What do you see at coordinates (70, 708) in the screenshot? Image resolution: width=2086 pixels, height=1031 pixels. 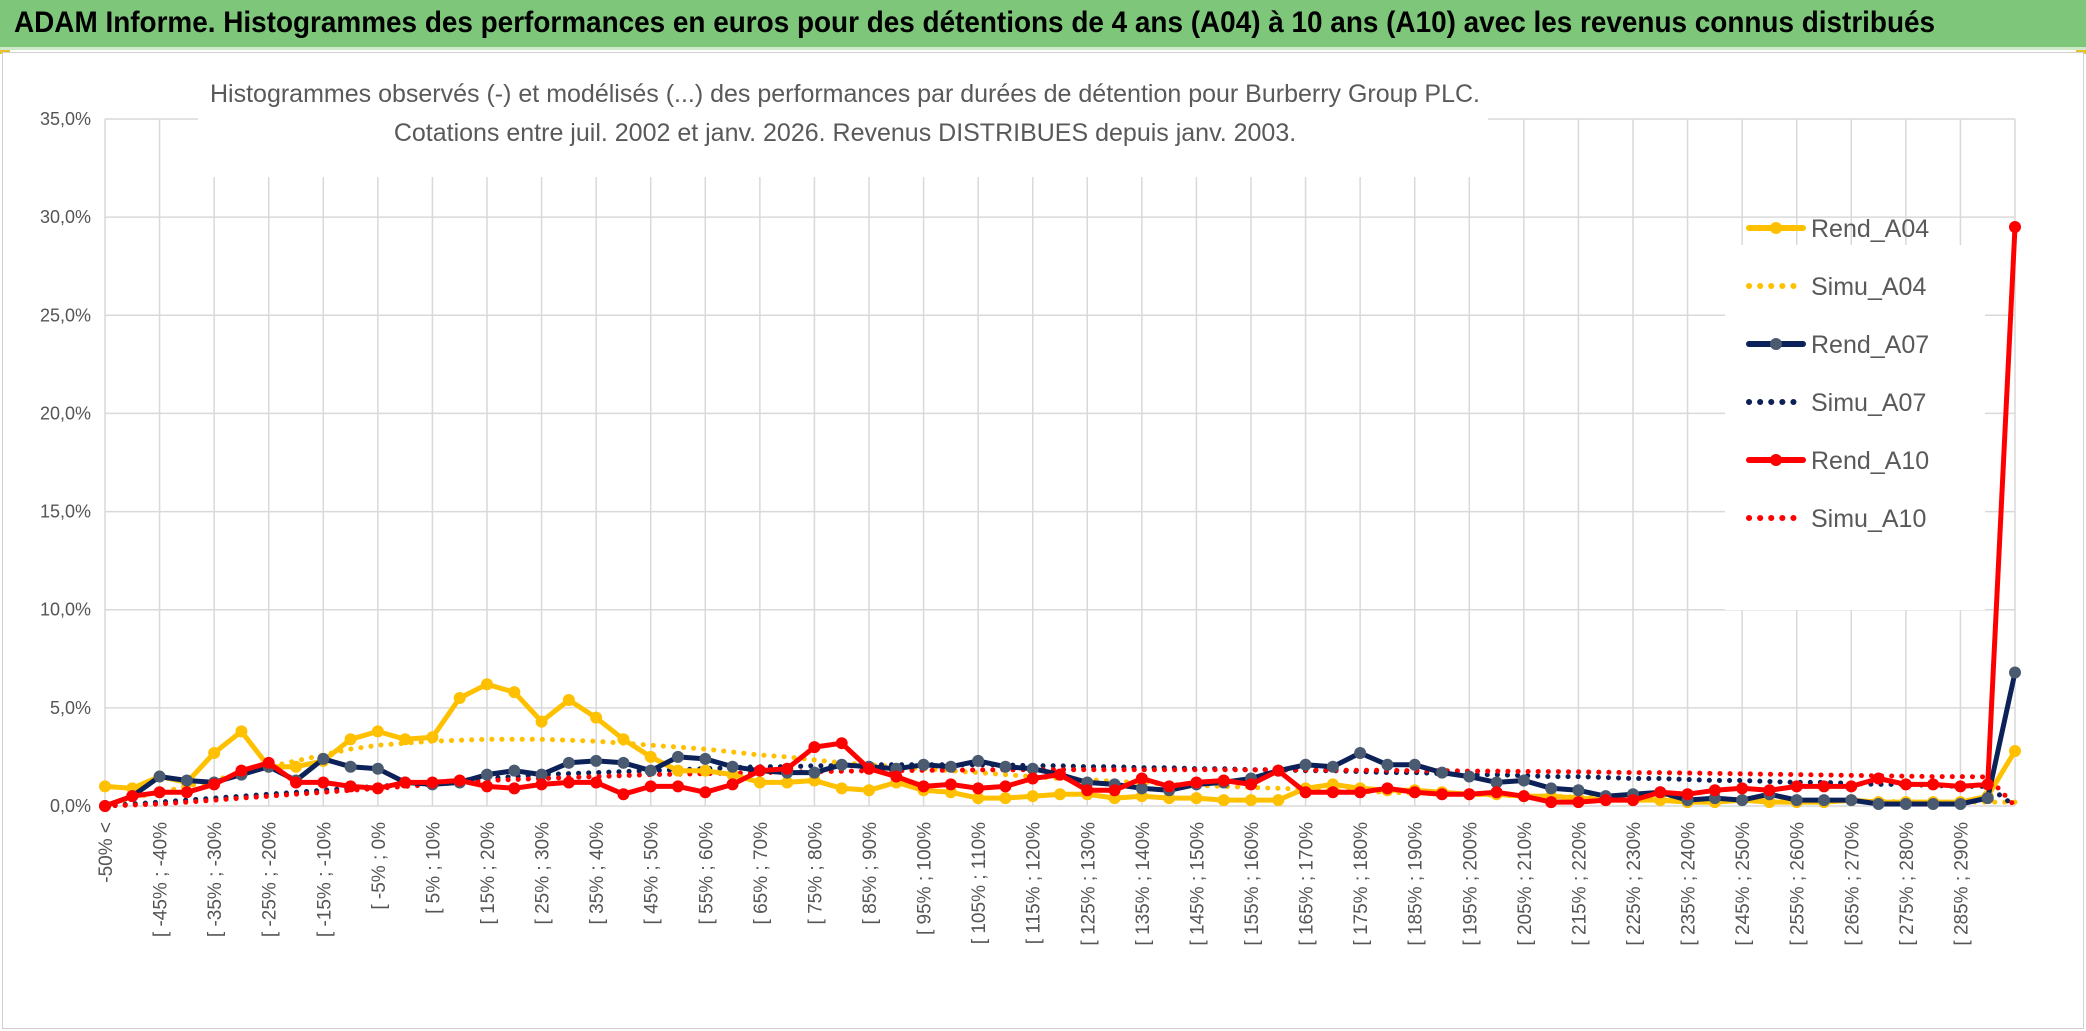 I see `y-tick-label: 5,0%` at bounding box center [70, 708].